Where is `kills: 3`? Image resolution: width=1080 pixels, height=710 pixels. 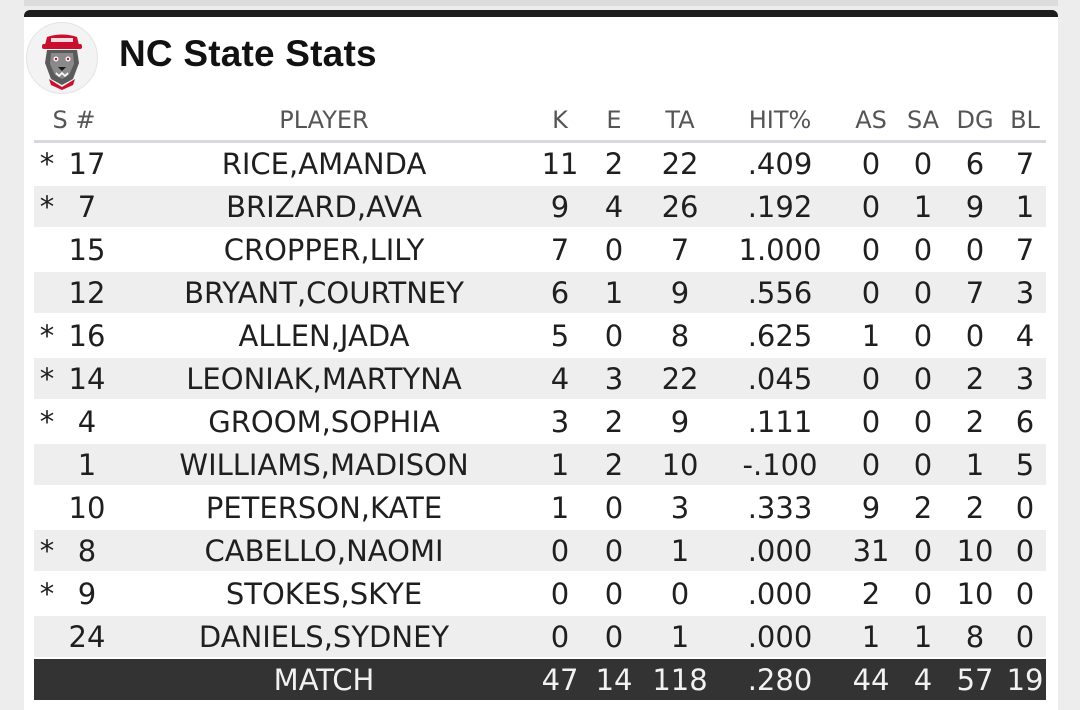 kills: 3 is located at coordinates (560, 422).